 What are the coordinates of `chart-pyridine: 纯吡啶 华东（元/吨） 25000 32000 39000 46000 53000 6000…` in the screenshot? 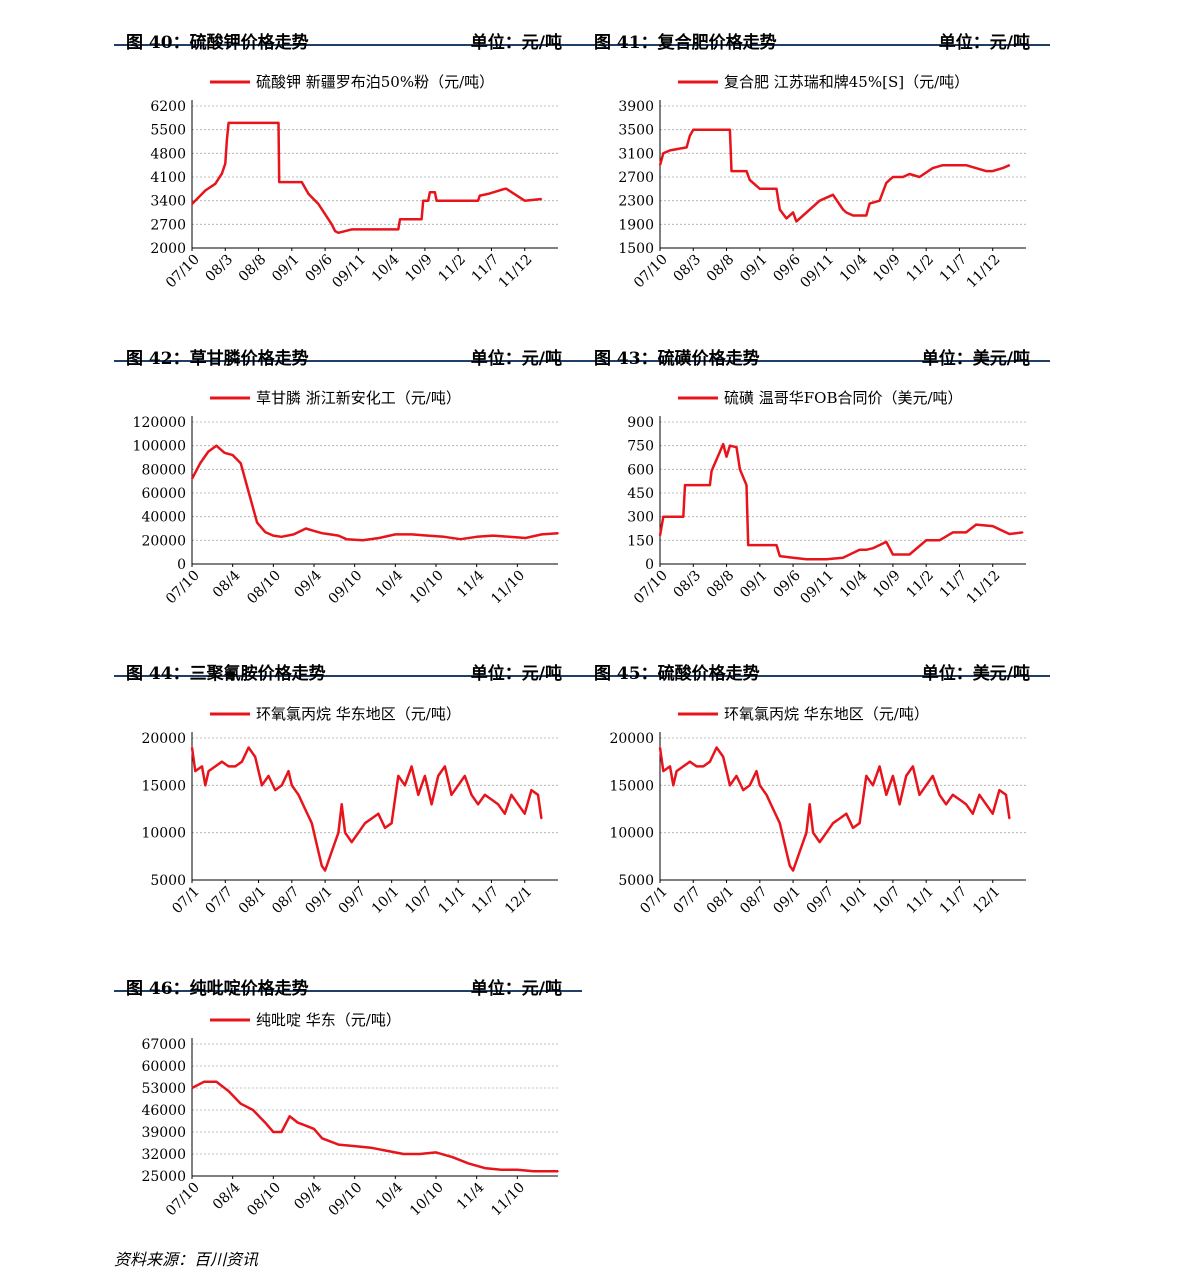 It's located at (350, 1115).